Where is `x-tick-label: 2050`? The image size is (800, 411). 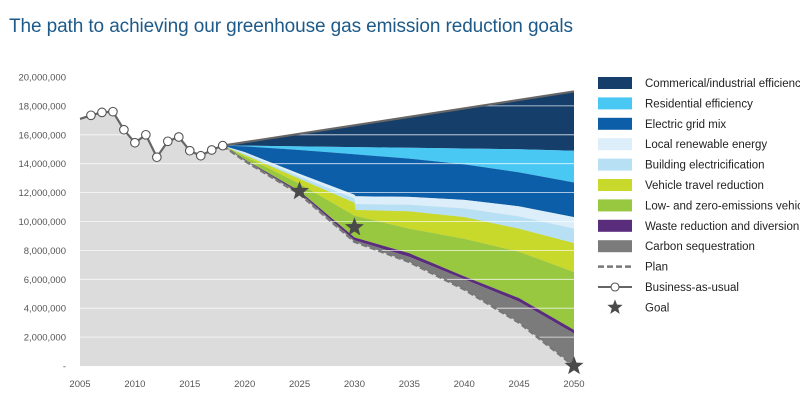
x-tick-label: 2050 is located at coordinates (573, 384).